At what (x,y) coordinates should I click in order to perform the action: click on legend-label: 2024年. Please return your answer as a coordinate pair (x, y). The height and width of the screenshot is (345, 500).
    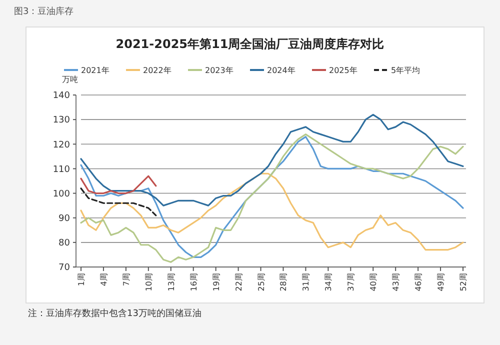
    Looking at the image, I should click on (281, 70).